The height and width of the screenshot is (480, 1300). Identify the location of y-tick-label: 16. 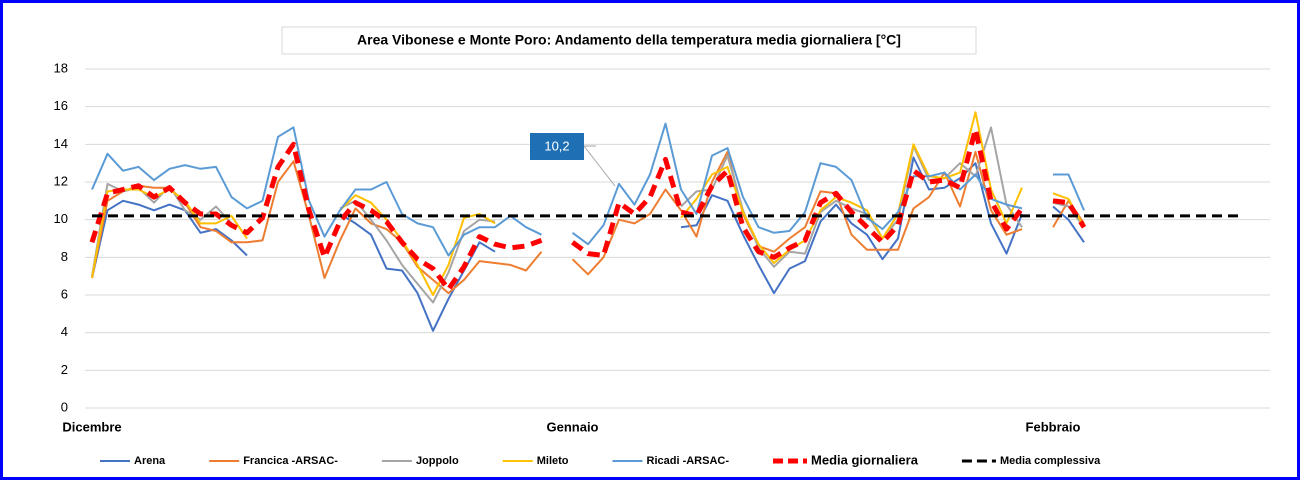
(61, 105).